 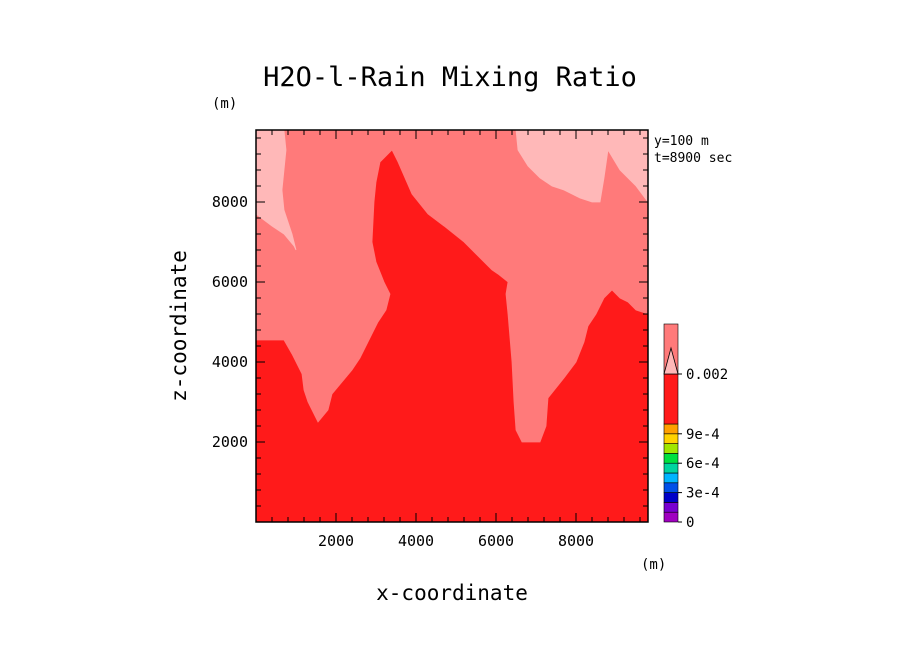 I want to click on y-tick-label: 6000, so click(x=230, y=282).